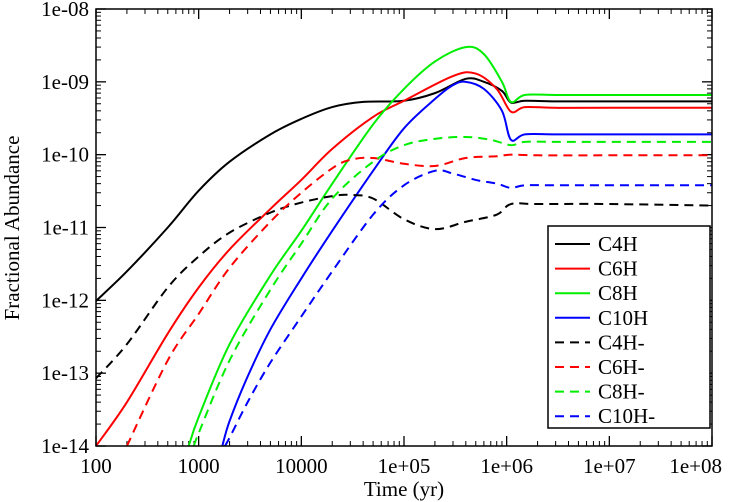 Image resolution: width=747 pixels, height=502 pixels. What do you see at coordinates (621, 392) in the screenshot?
I see `legend-label-c8h-minus: C8H-` at bounding box center [621, 392].